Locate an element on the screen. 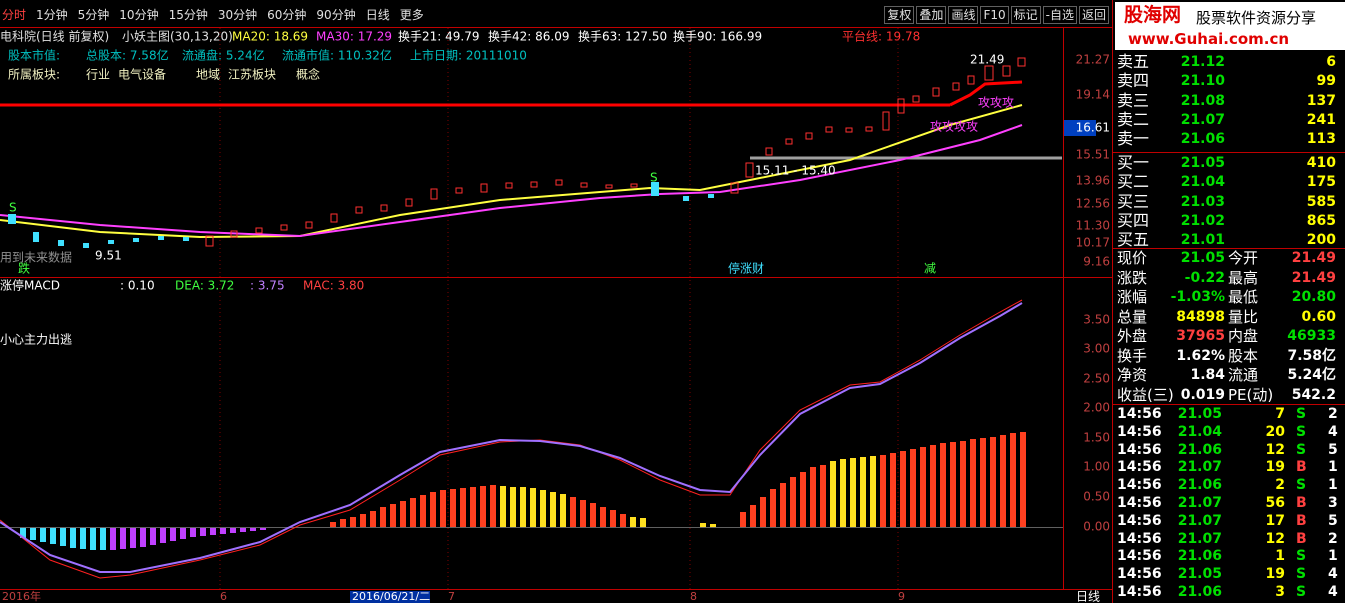 The height and width of the screenshot is (603, 1345). order-volume: 99 is located at coordinates (1326, 81).